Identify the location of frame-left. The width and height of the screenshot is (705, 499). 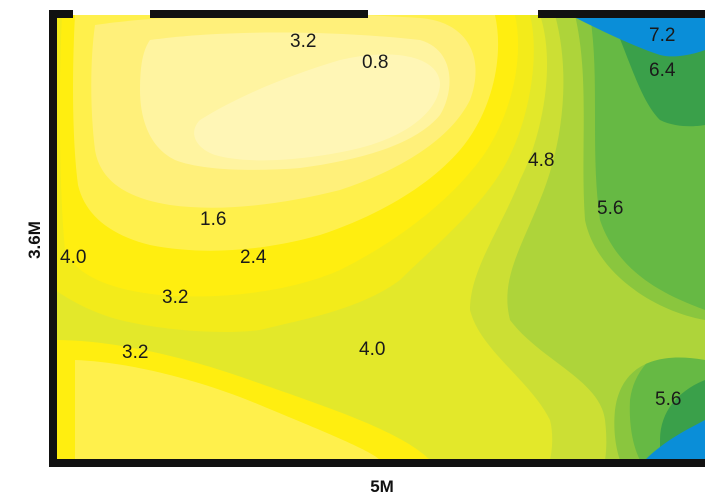
(53, 241).